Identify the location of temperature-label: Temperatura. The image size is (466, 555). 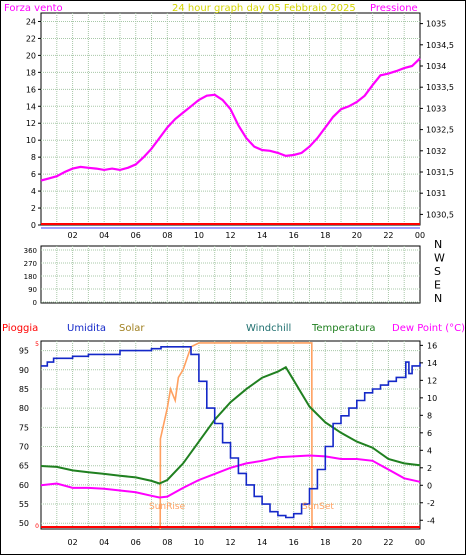
(343, 328).